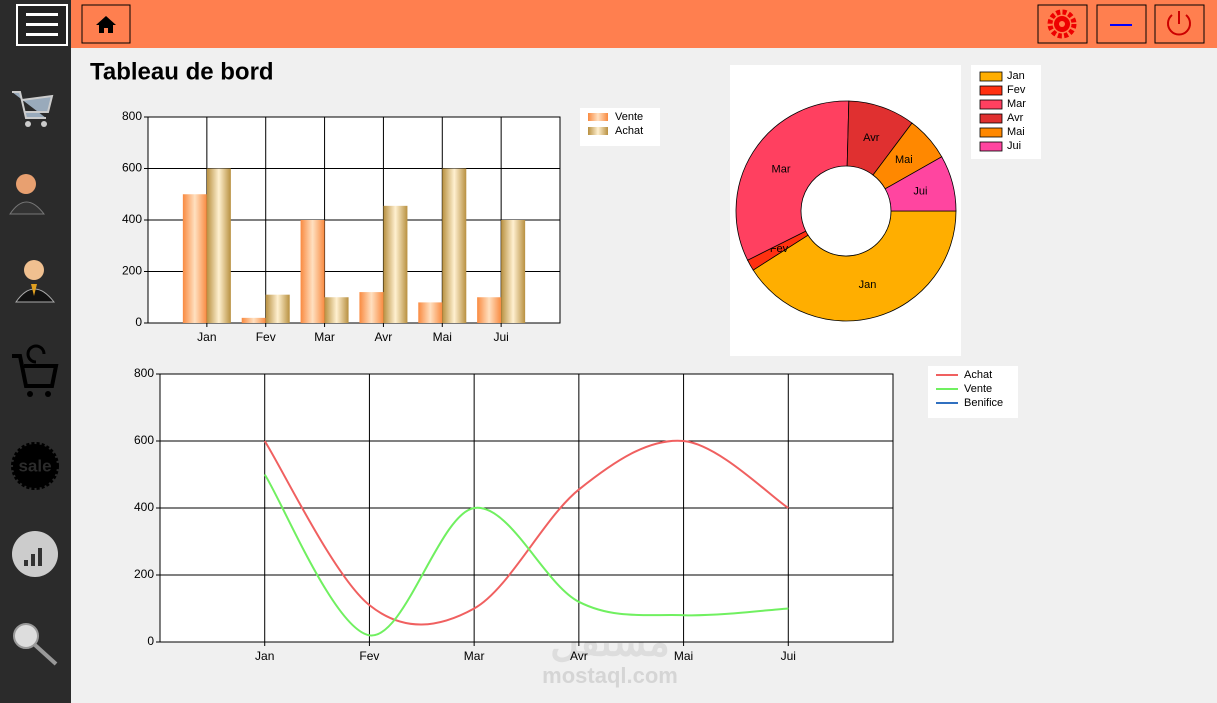 The image size is (1217, 703). What do you see at coordinates (35, 644) in the screenshot?
I see `search-icon` at bounding box center [35, 644].